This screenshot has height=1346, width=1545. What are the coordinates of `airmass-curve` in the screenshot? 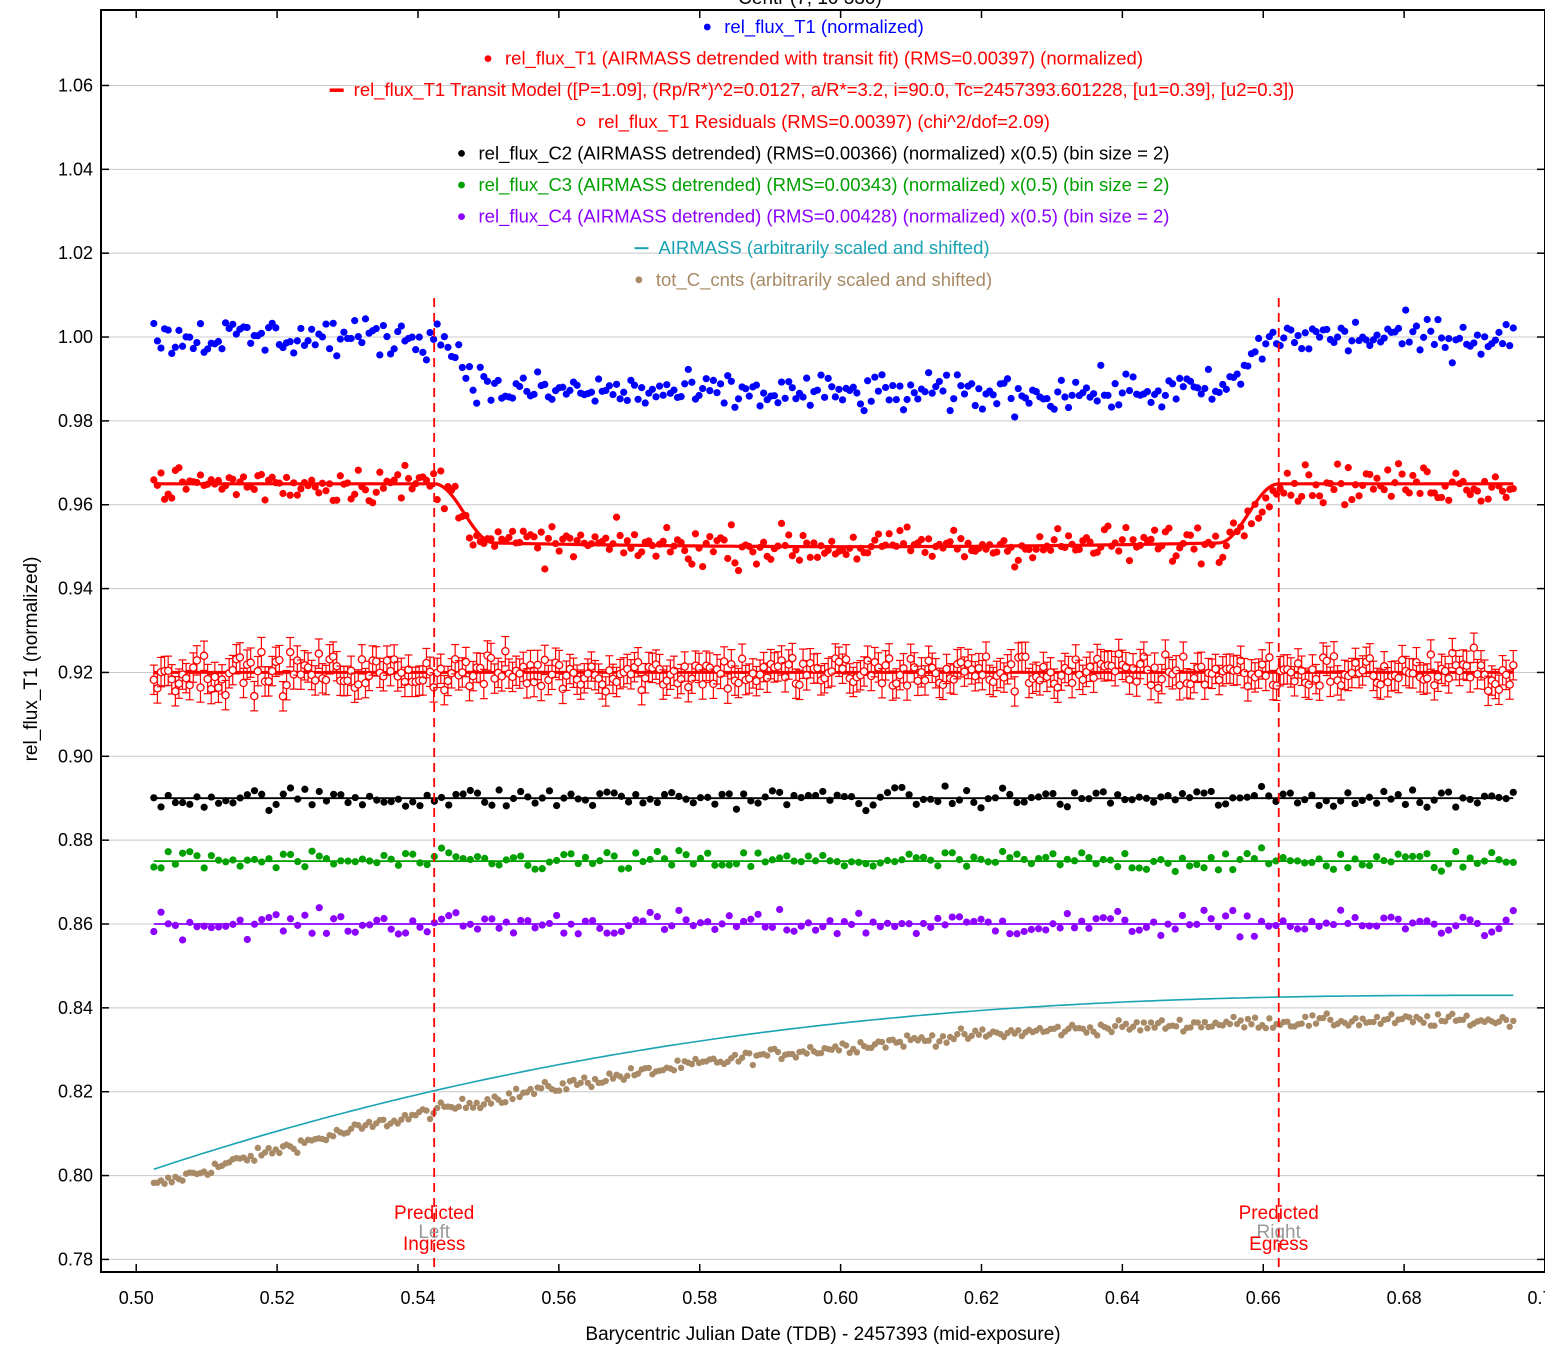 It's located at (833, 1082).